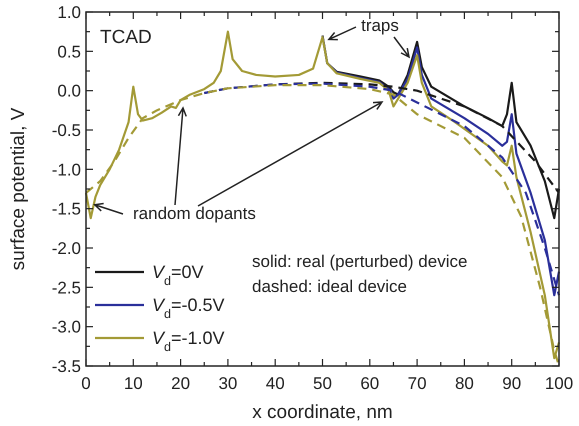 The width and height of the screenshot is (579, 426). What do you see at coordinates (464, 383) in the screenshot?
I see `x-tick-label: 80` at bounding box center [464, 383].